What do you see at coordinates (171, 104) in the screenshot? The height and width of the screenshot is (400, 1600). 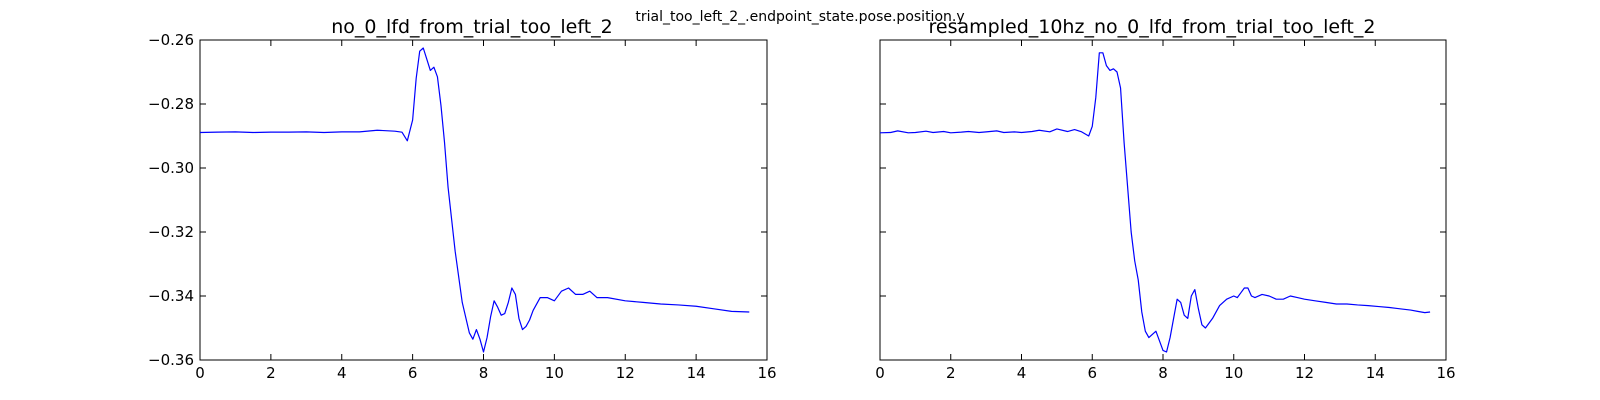 I see `y-tick-label: −0.28` at bounding box center [171, 104].